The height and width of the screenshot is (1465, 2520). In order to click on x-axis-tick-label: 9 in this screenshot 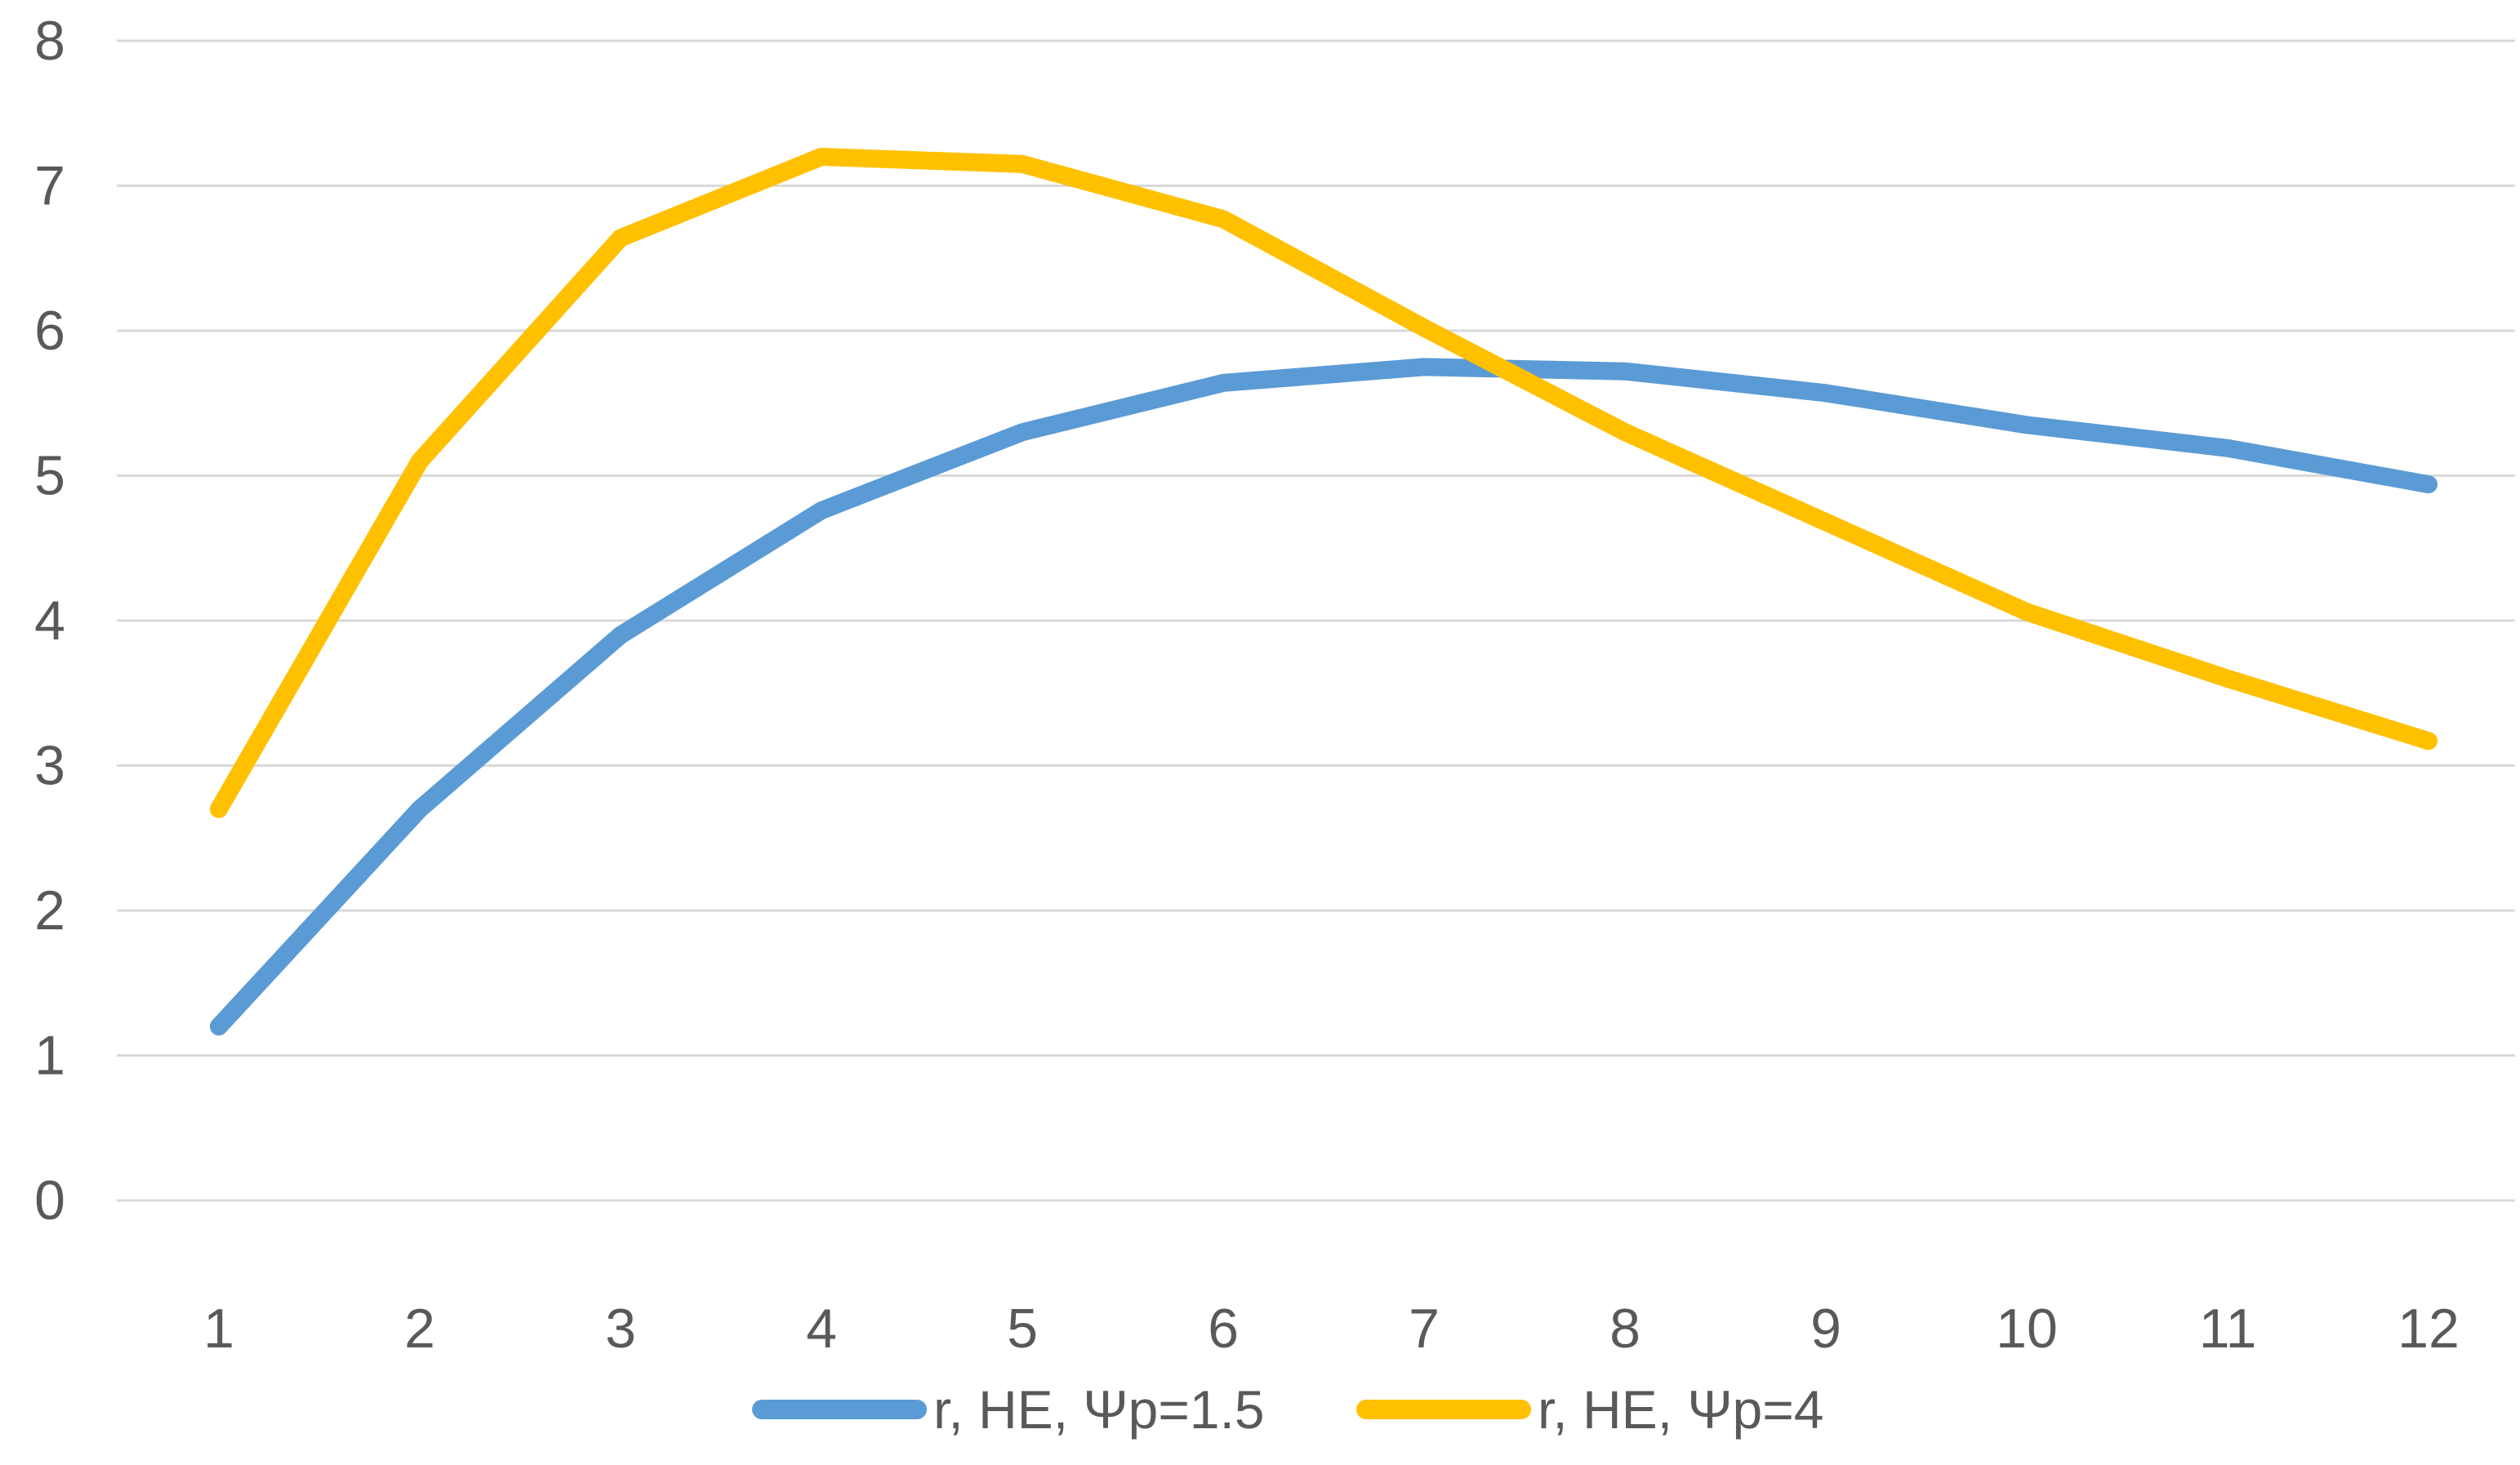, I will do `click(1826, 1329)`.